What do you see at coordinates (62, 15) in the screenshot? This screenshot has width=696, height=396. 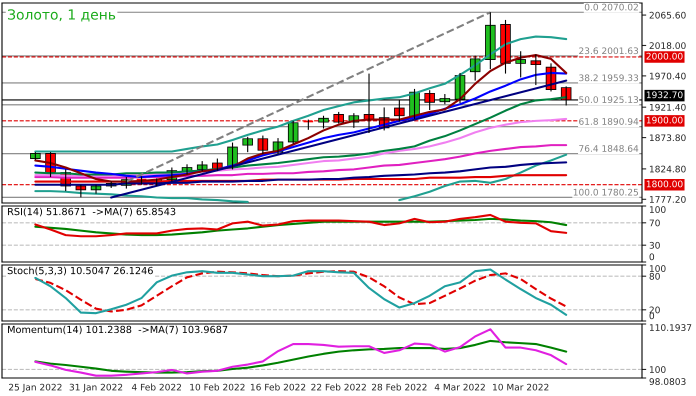 I see `chart-title: Золото, 1 день` at bounding box center [62, 15].